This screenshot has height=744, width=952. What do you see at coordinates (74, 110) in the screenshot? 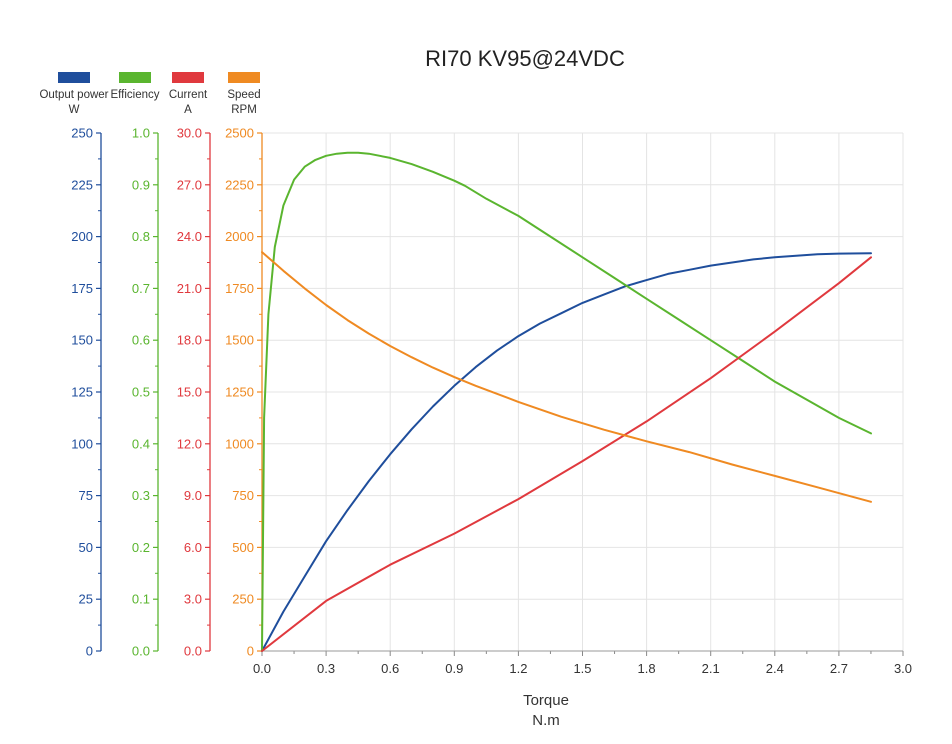
I see `power-legend-unit: W` at bounding box center [74, 110].